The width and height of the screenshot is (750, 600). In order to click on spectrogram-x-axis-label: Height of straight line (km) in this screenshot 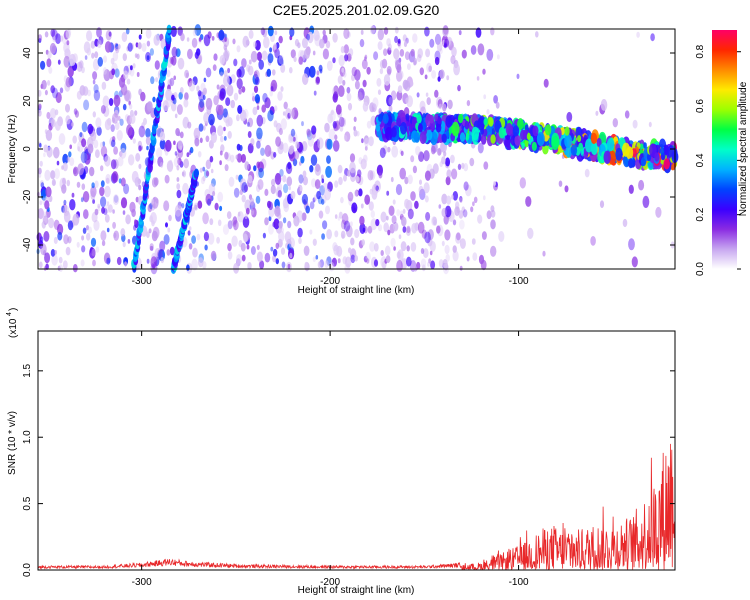, I will do `click(356, 290)`.